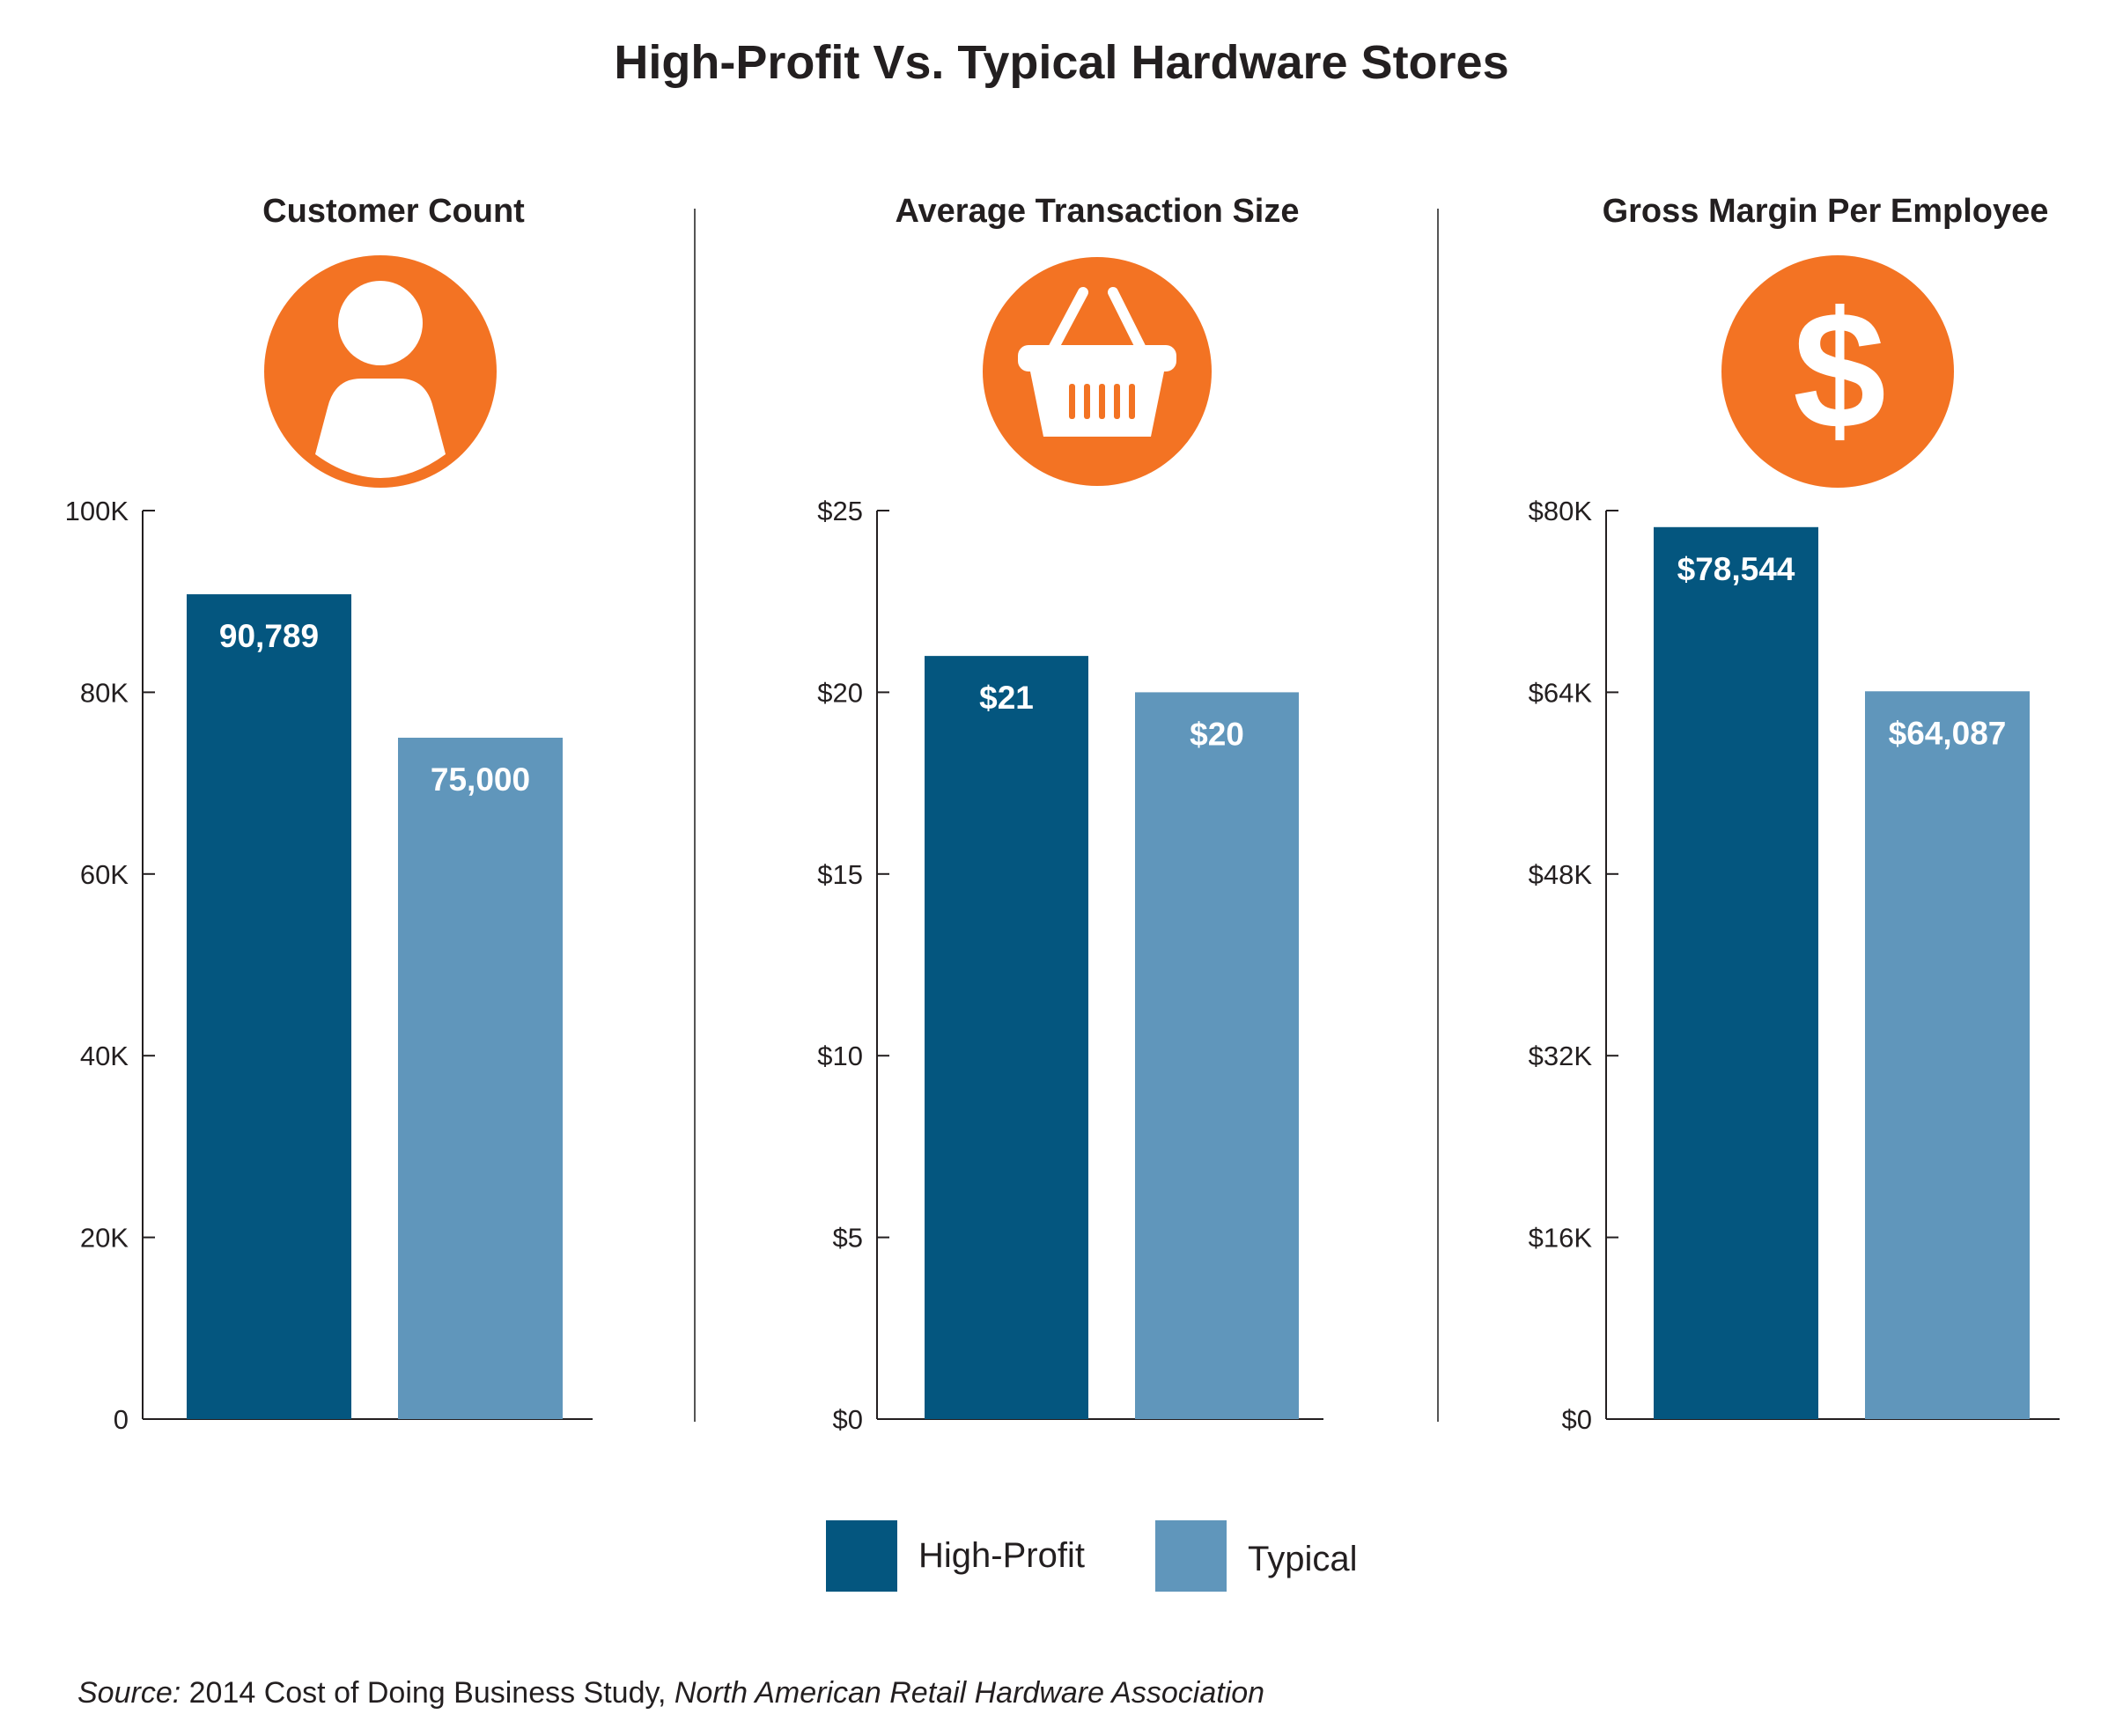 This screenshot has width=2123, height=1736. I want to click on y-tick-label: $48K, so click(1561, 874).